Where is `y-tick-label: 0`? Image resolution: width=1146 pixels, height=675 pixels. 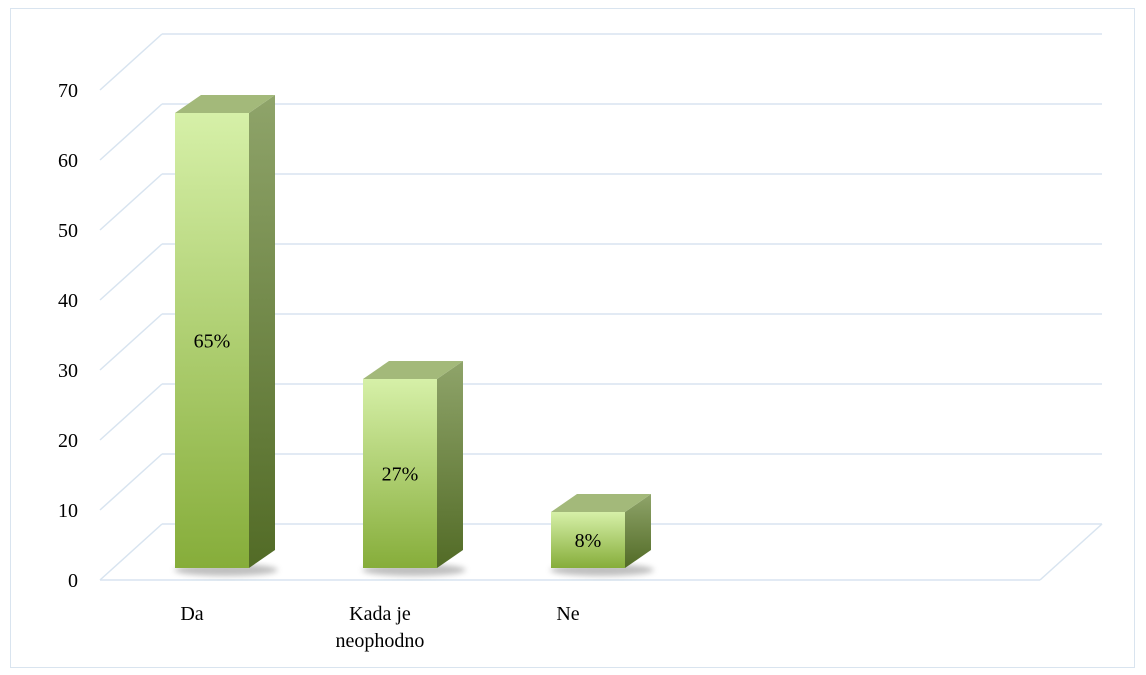
y-tick-label: 0 is located at coordinates (73, 581).